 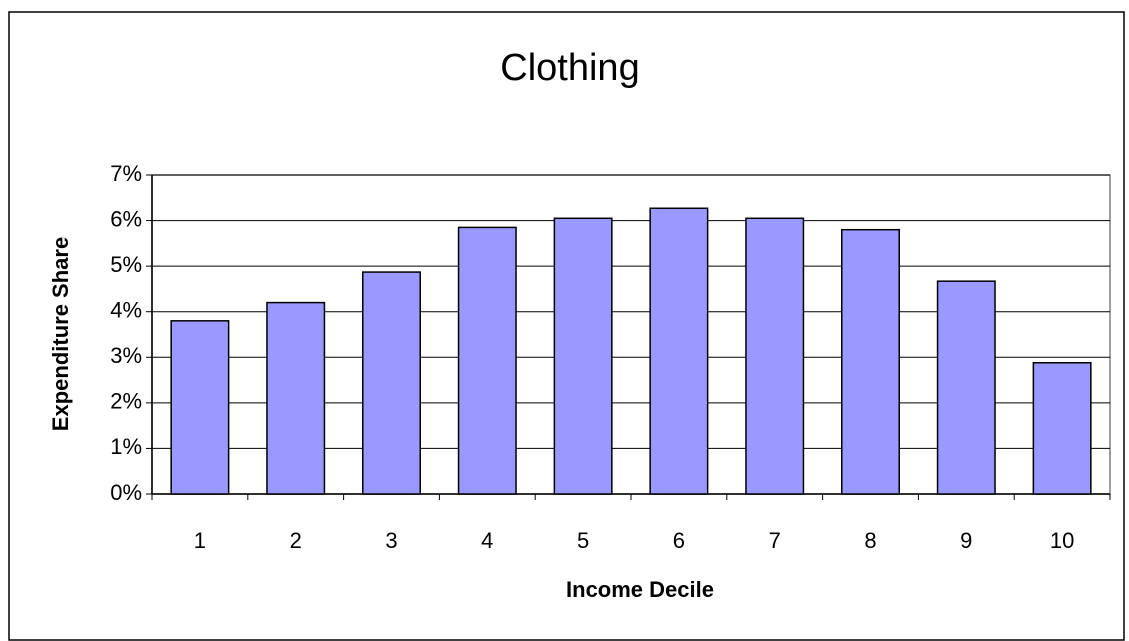 What do you see at coordinates (296, 540) in the screenshot?
I see `x-tick-label: 2` at bounding box center [296, 540].